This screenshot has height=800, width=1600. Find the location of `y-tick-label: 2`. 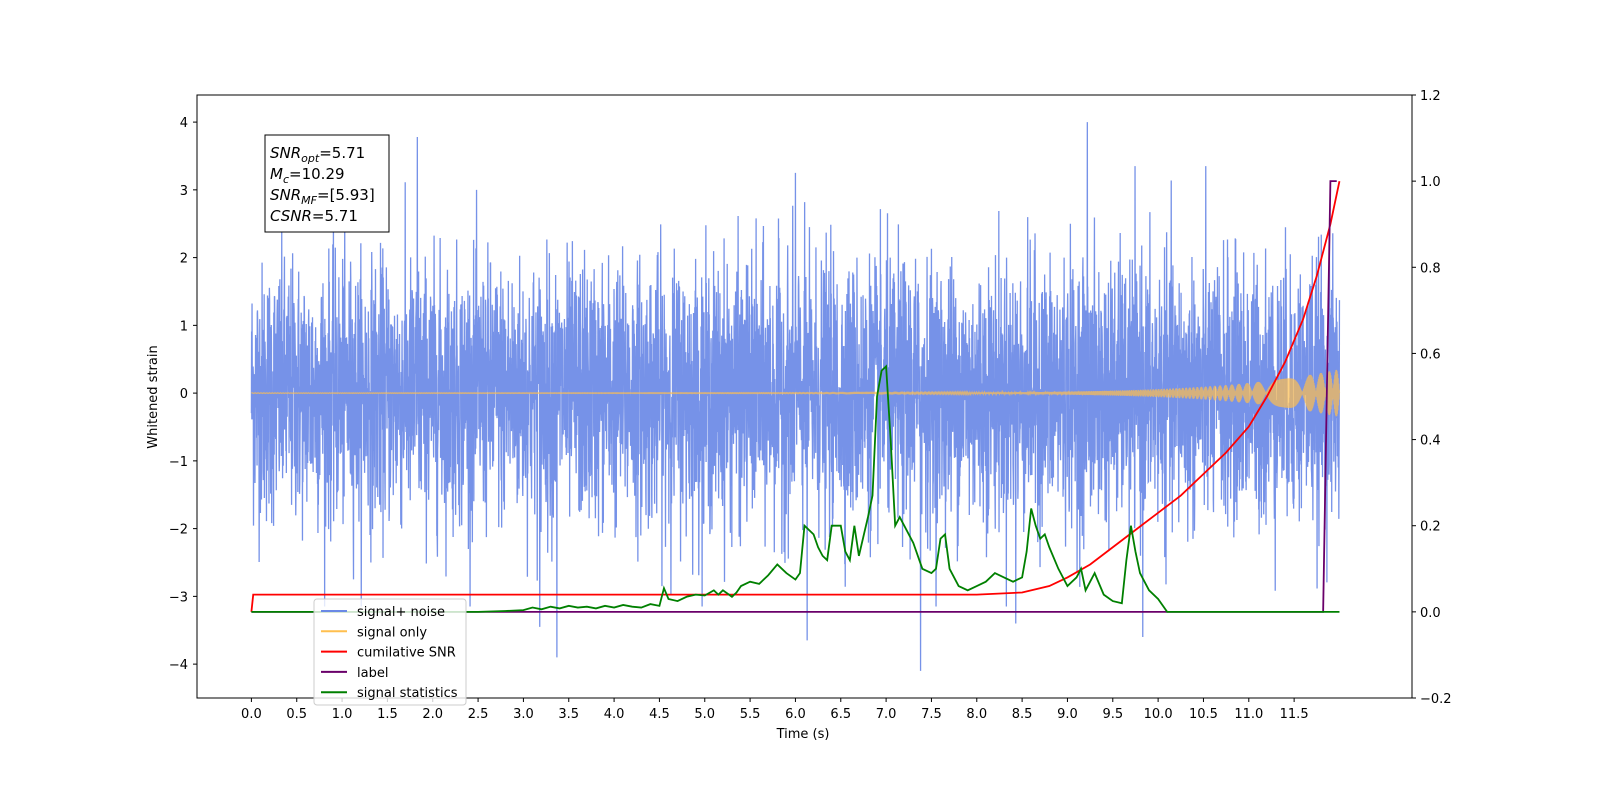

y-tick-label: 2 is located at coordinates (184, 259).